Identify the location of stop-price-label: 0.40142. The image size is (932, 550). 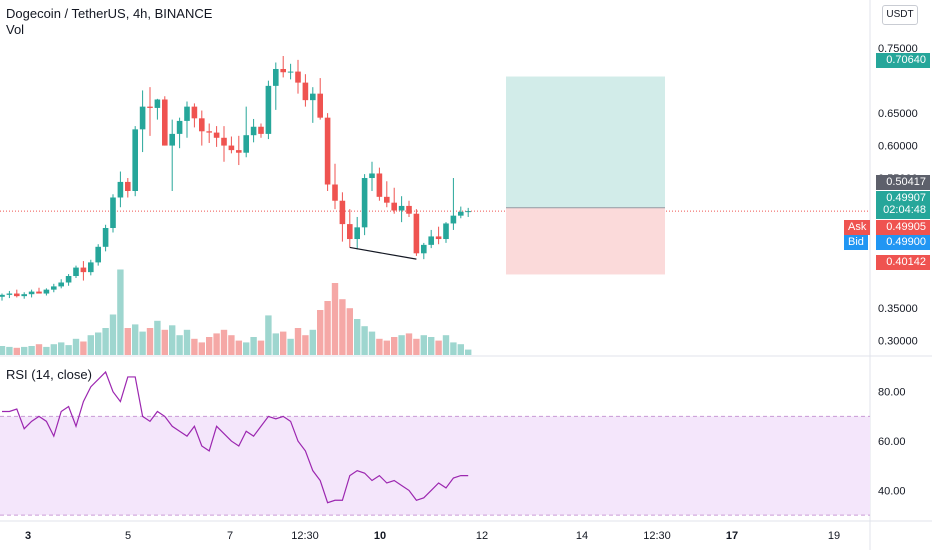
(903, 262).